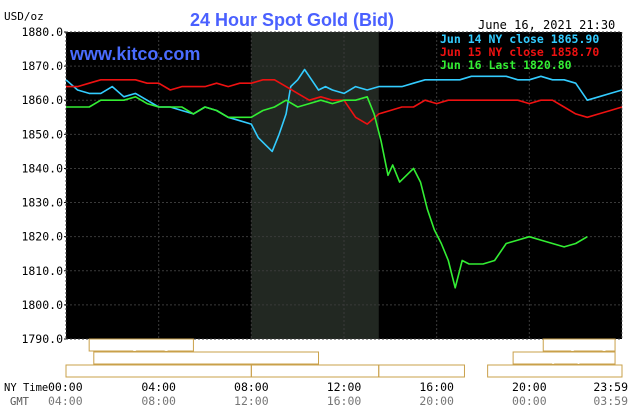 This screenshot has height=417, width=637. Describe the element at coordinates (251, 387) in the screenshot. I see `x-tick-label-ny: 08:00` at that location.